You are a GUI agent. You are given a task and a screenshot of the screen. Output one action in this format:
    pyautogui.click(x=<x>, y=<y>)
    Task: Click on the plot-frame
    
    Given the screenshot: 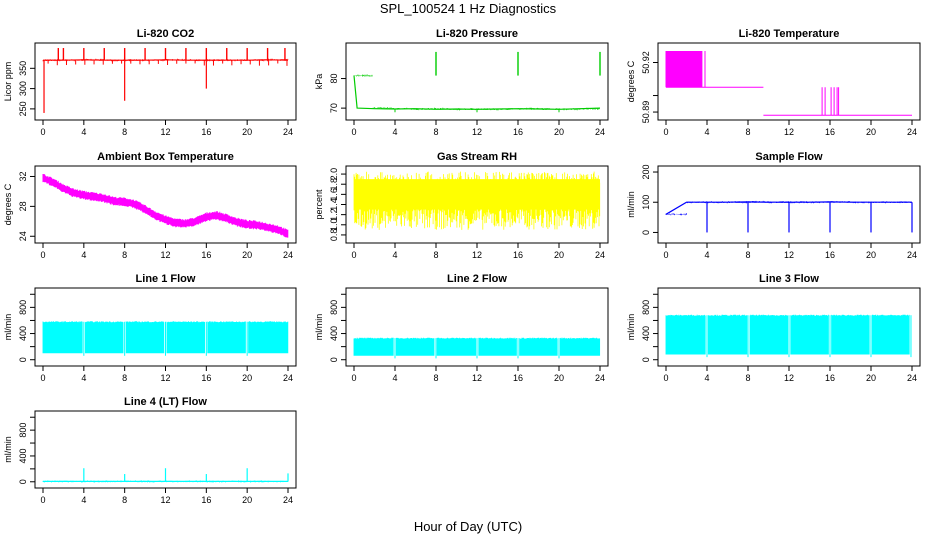 What is the action you would take?
    pyautogui.click(x=165, y=204)
    